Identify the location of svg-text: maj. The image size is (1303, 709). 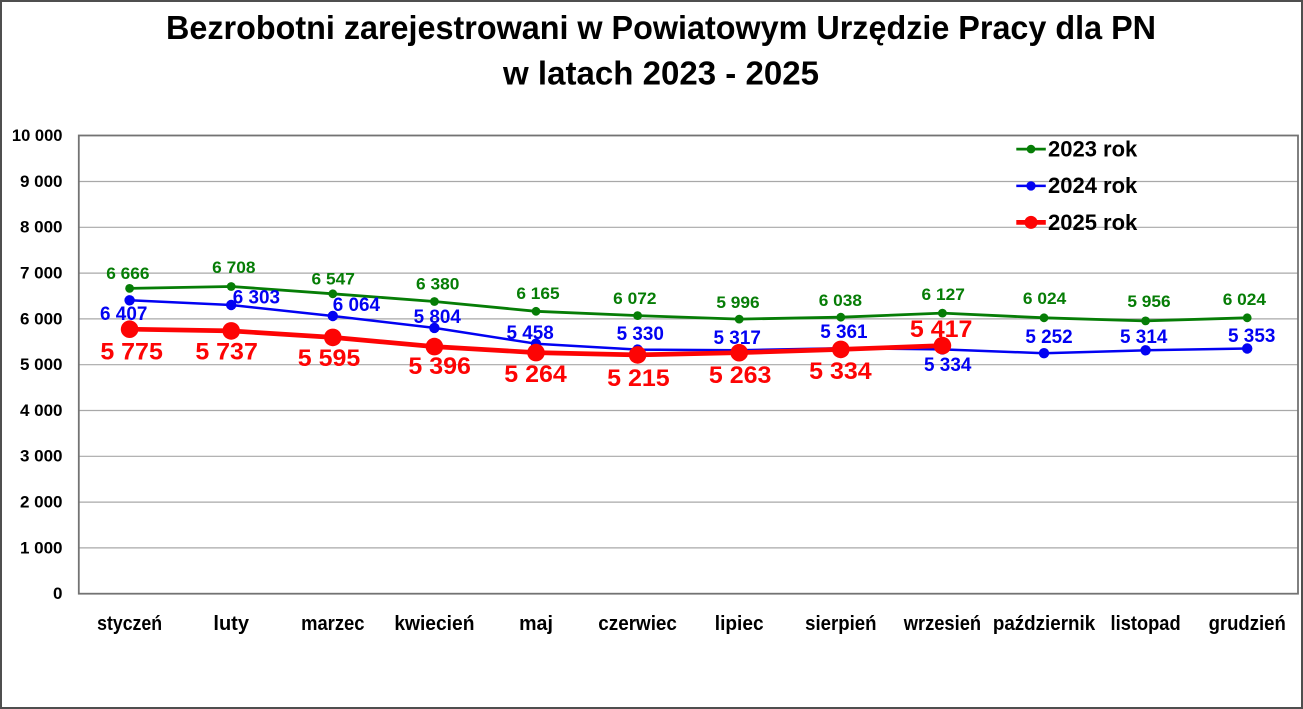
(536, 624).